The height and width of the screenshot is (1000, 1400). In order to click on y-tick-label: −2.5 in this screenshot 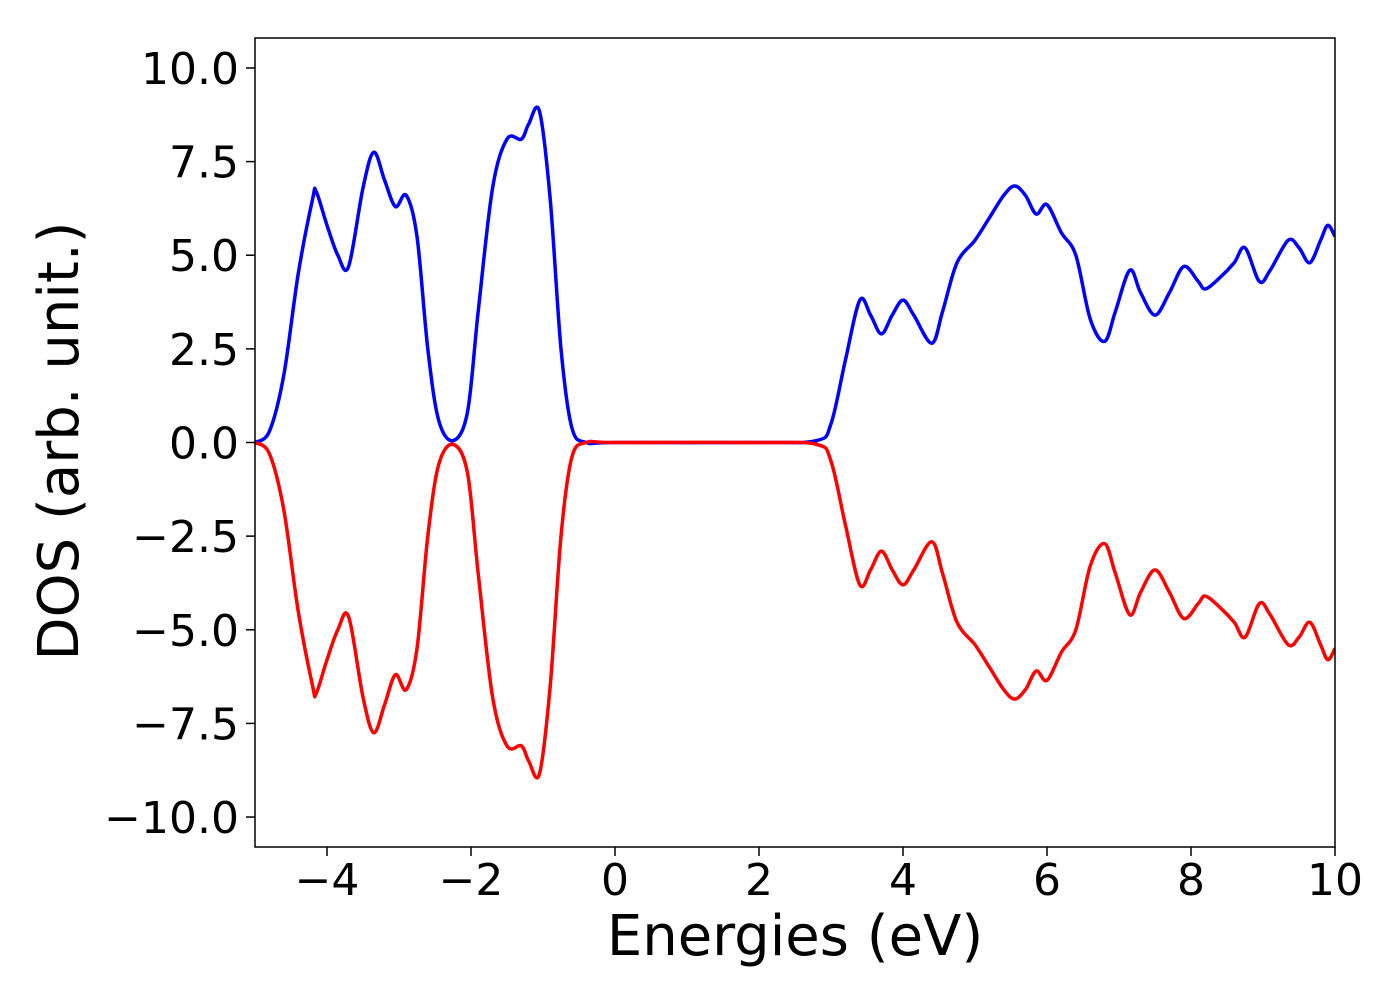, I will do `click(185, 537)`.